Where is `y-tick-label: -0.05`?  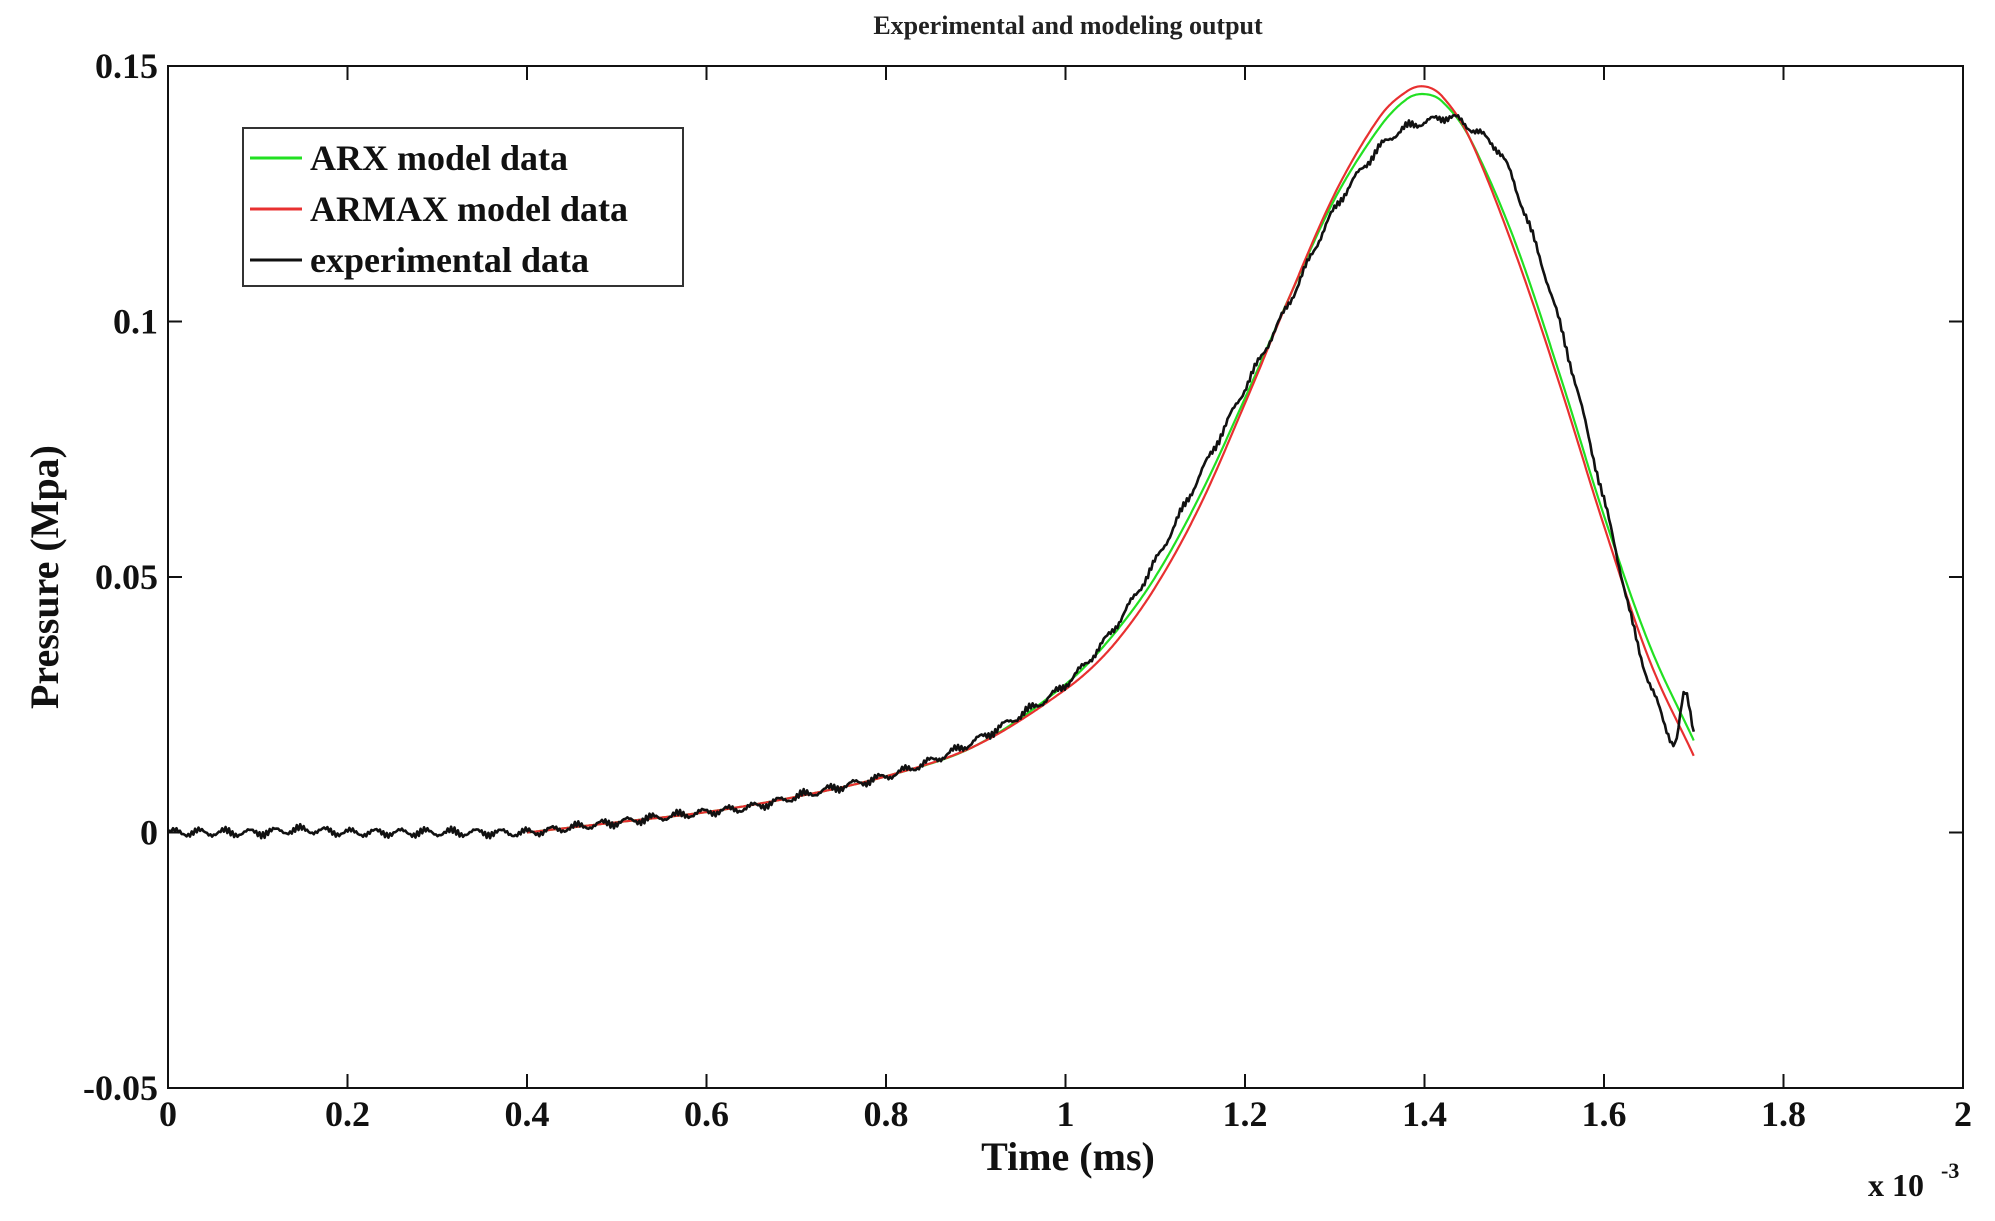
y-tick-label: -0.05 is located at coordinates (120, 1088).